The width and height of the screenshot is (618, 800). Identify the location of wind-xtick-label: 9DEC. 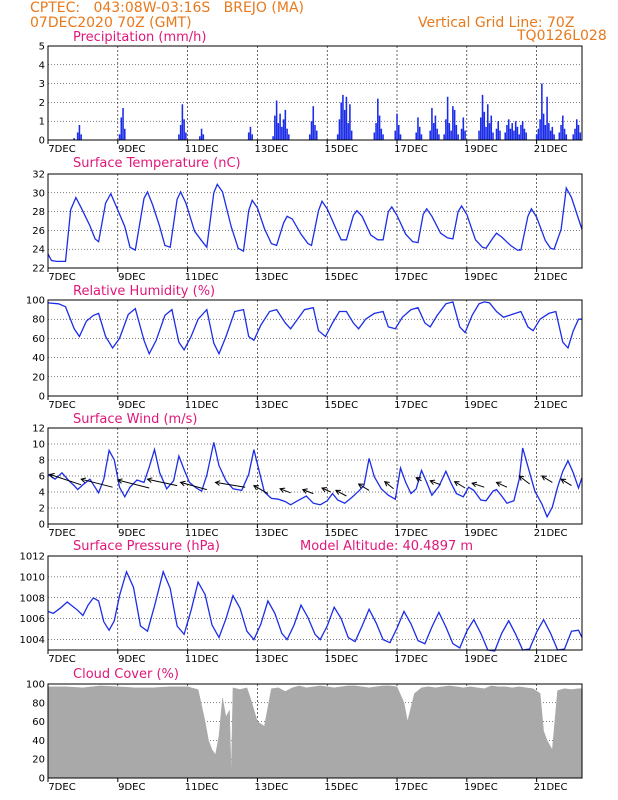
(131, 533).